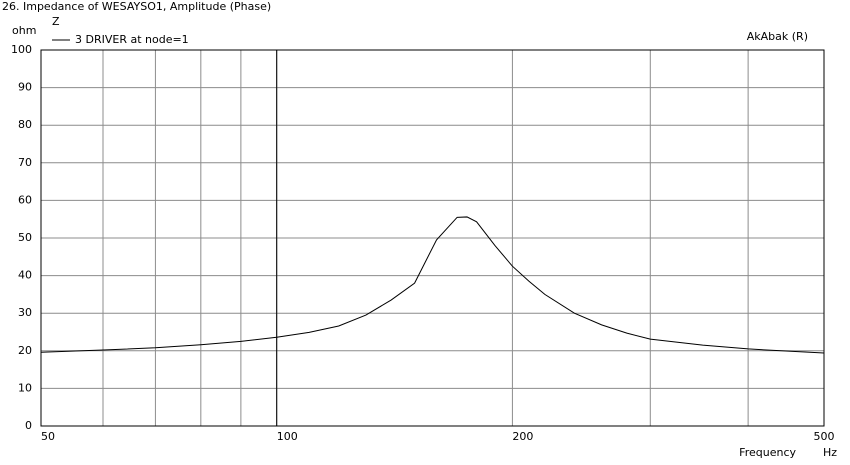 The image size is (850, 465). What do you see at coordinates (48, 436) in the screenshot?
I see `x-tick-label: 50` at bounding box center [48, 436].